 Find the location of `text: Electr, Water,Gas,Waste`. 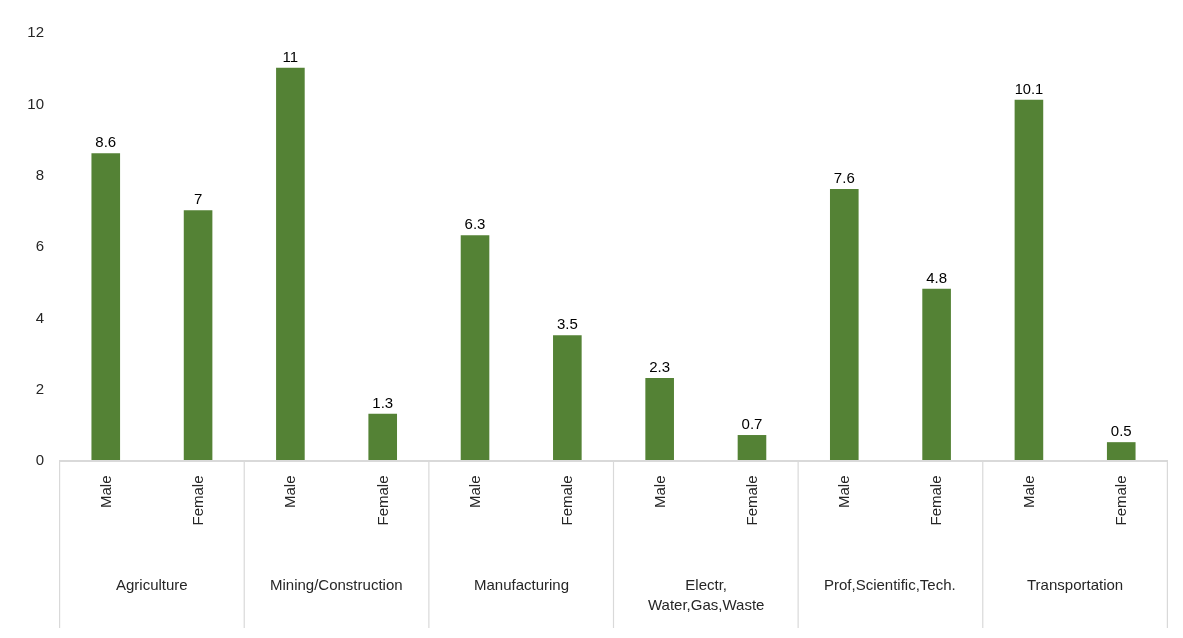

text: Electr, Water,Gas,Waste is located at coordinates (706, 594).